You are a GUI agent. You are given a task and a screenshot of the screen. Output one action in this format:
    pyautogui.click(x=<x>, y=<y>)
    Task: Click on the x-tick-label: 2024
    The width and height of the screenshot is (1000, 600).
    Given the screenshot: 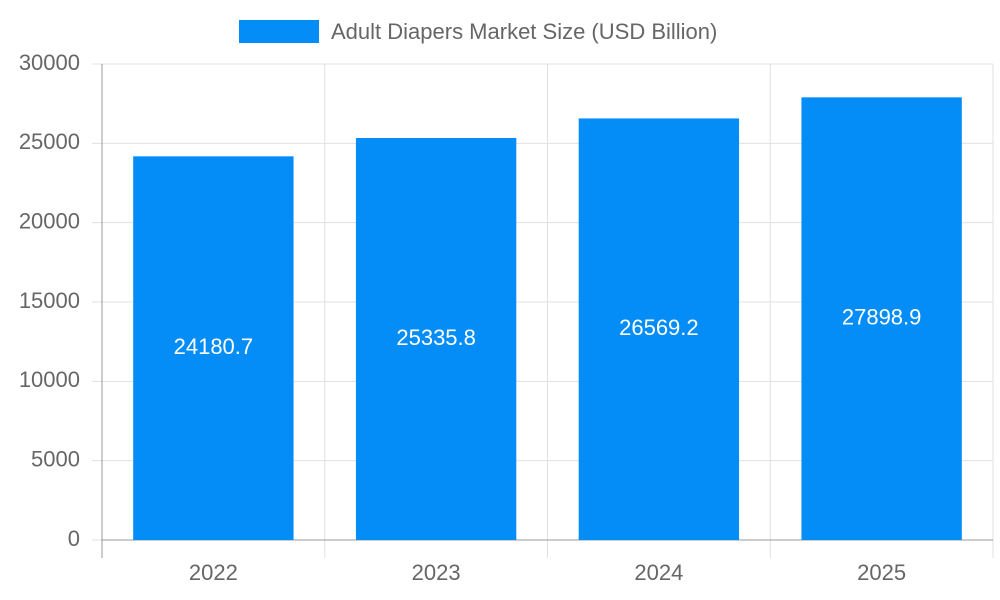 What is the action you would take?
    pyautogui.click(x=658, y=572)
    